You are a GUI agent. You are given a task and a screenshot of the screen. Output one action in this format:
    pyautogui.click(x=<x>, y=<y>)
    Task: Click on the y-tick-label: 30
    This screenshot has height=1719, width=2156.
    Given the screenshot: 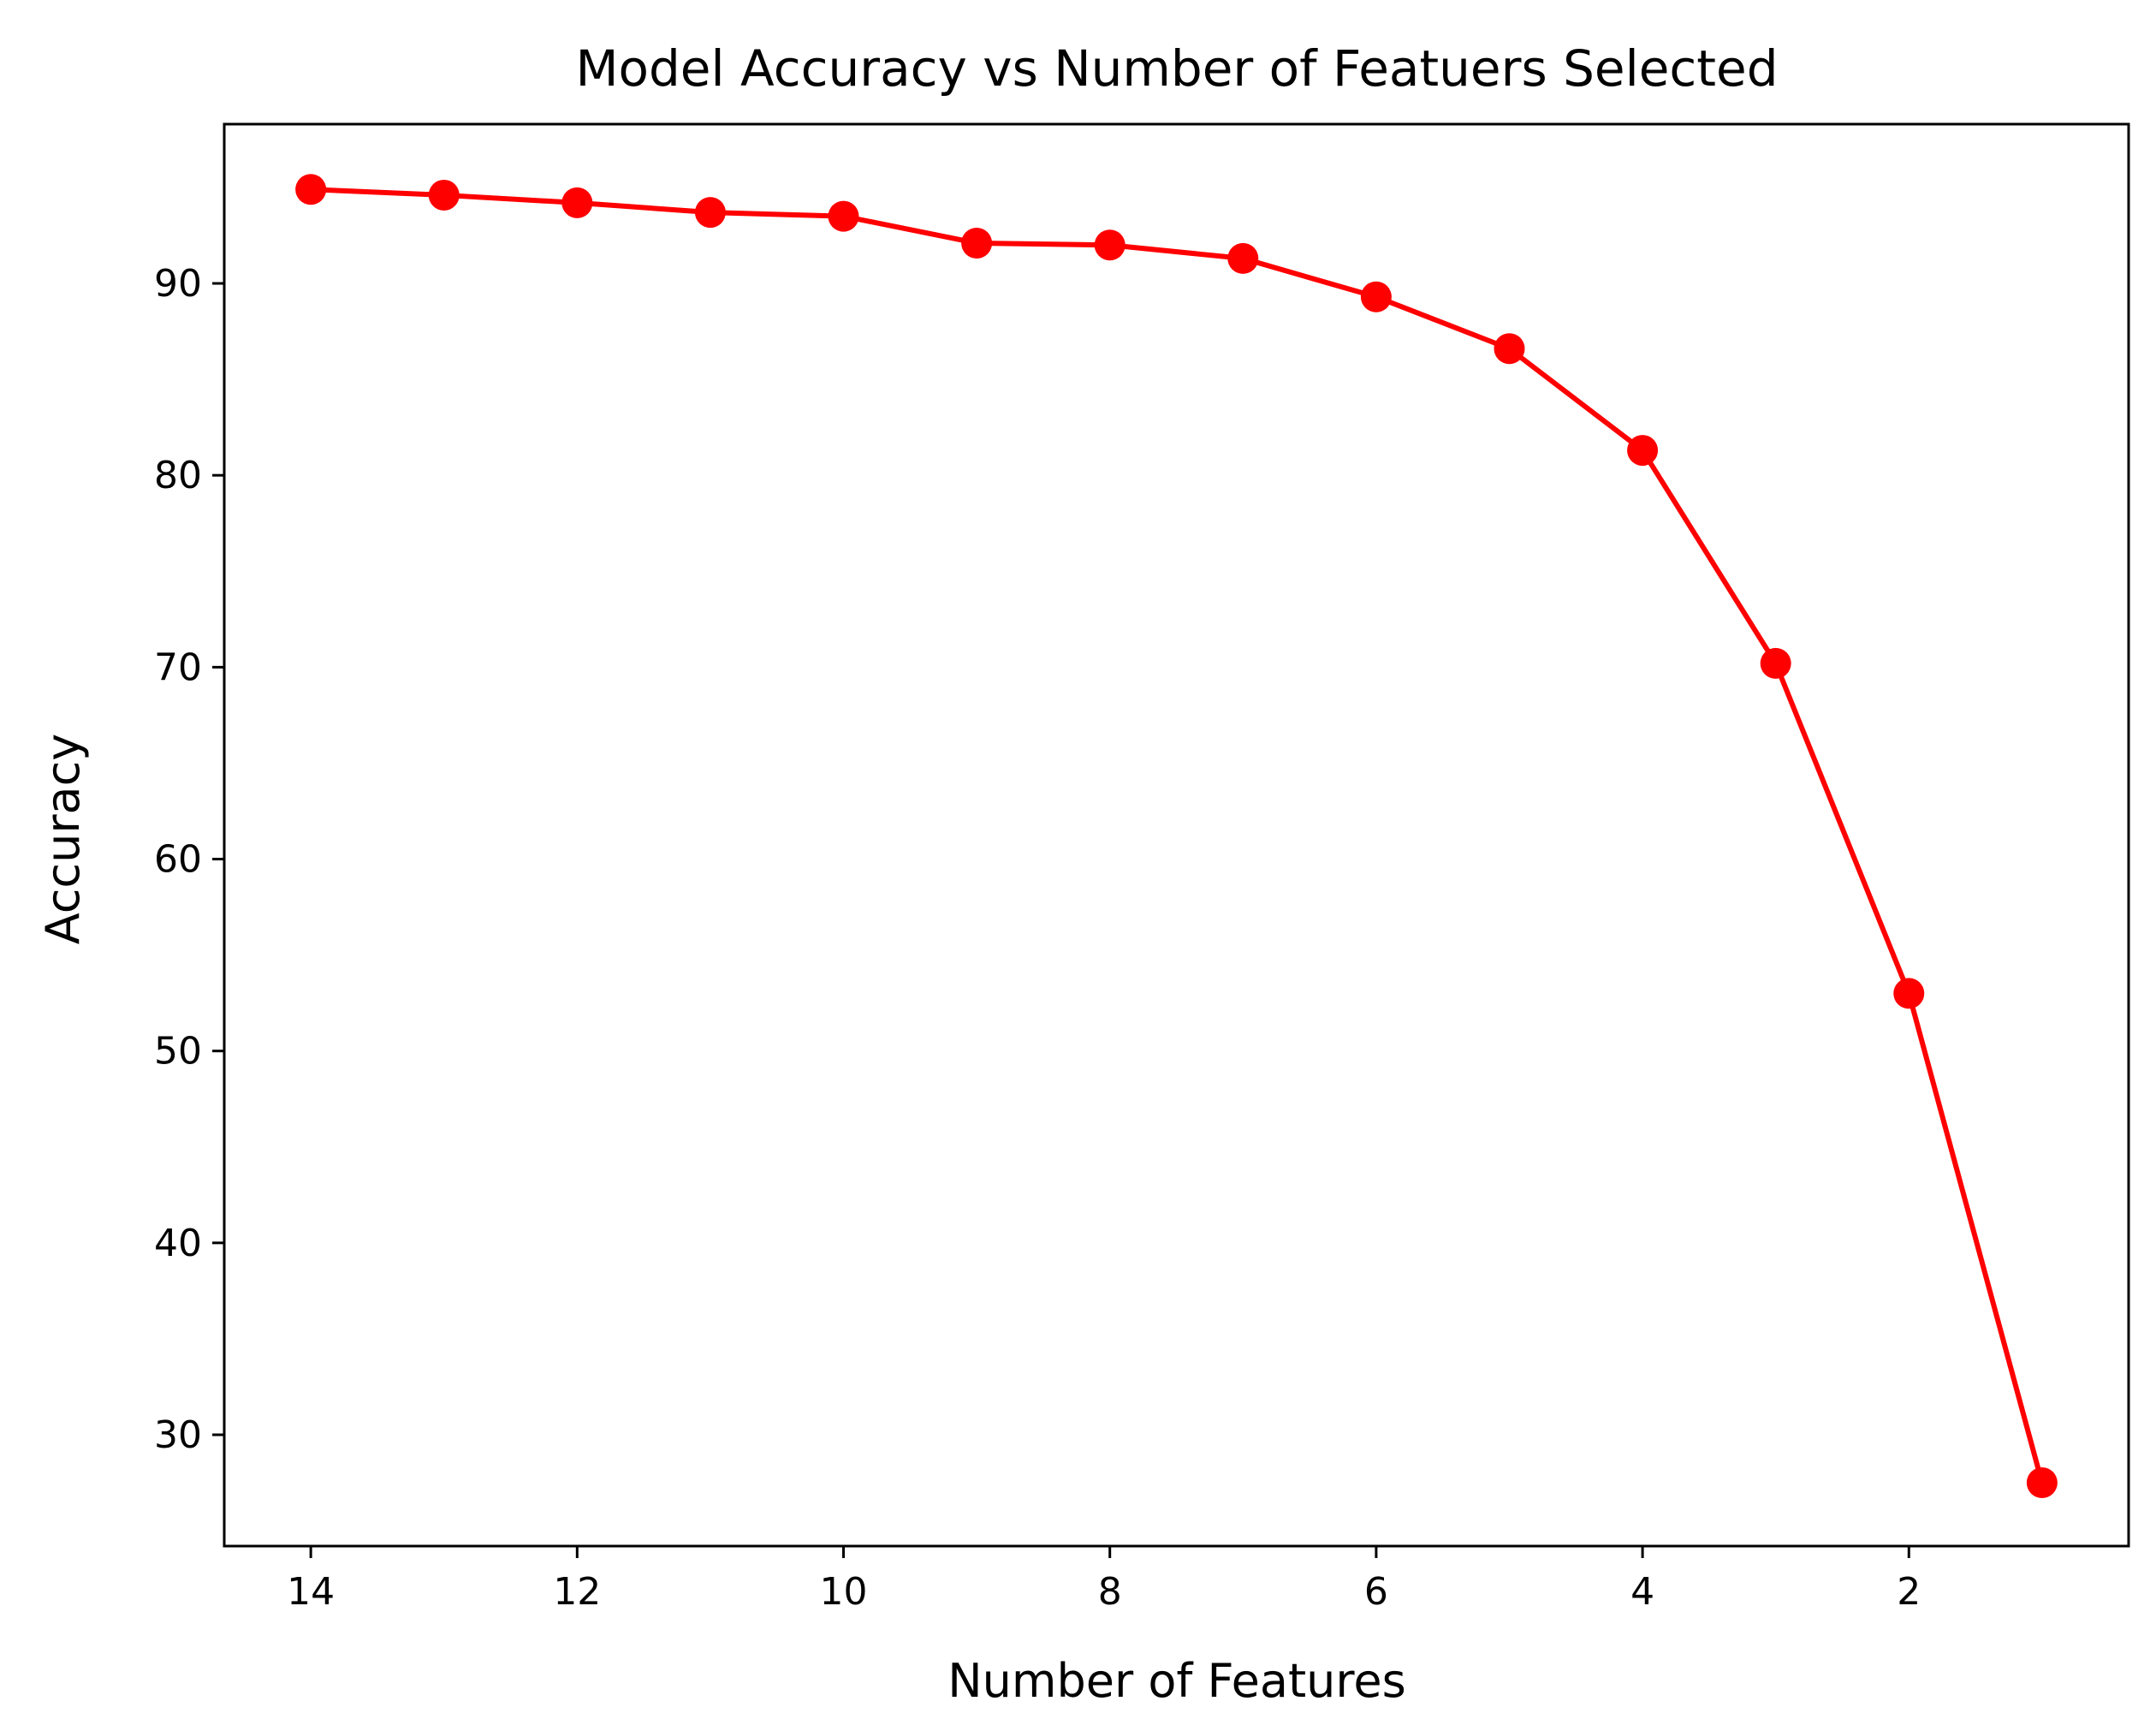 What is the action you would take?
    pyautogui.click(x=178, y=1435)
    